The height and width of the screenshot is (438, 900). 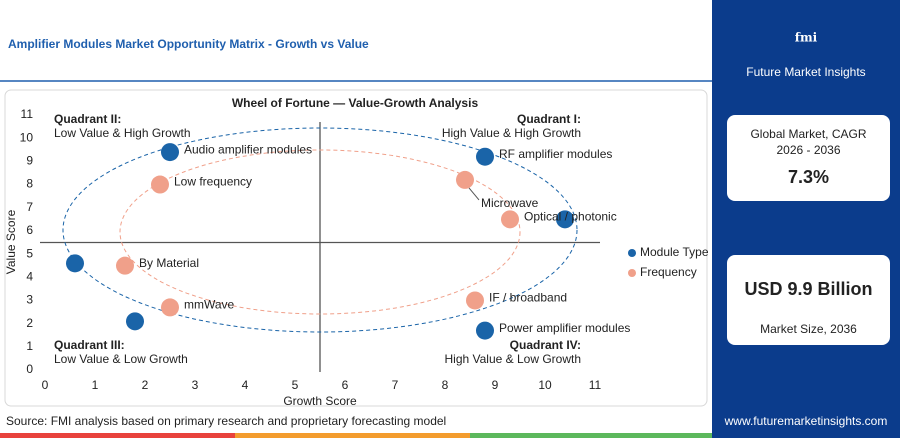 I want to click on x-tick-label: 8, so click(x=445, y=385).